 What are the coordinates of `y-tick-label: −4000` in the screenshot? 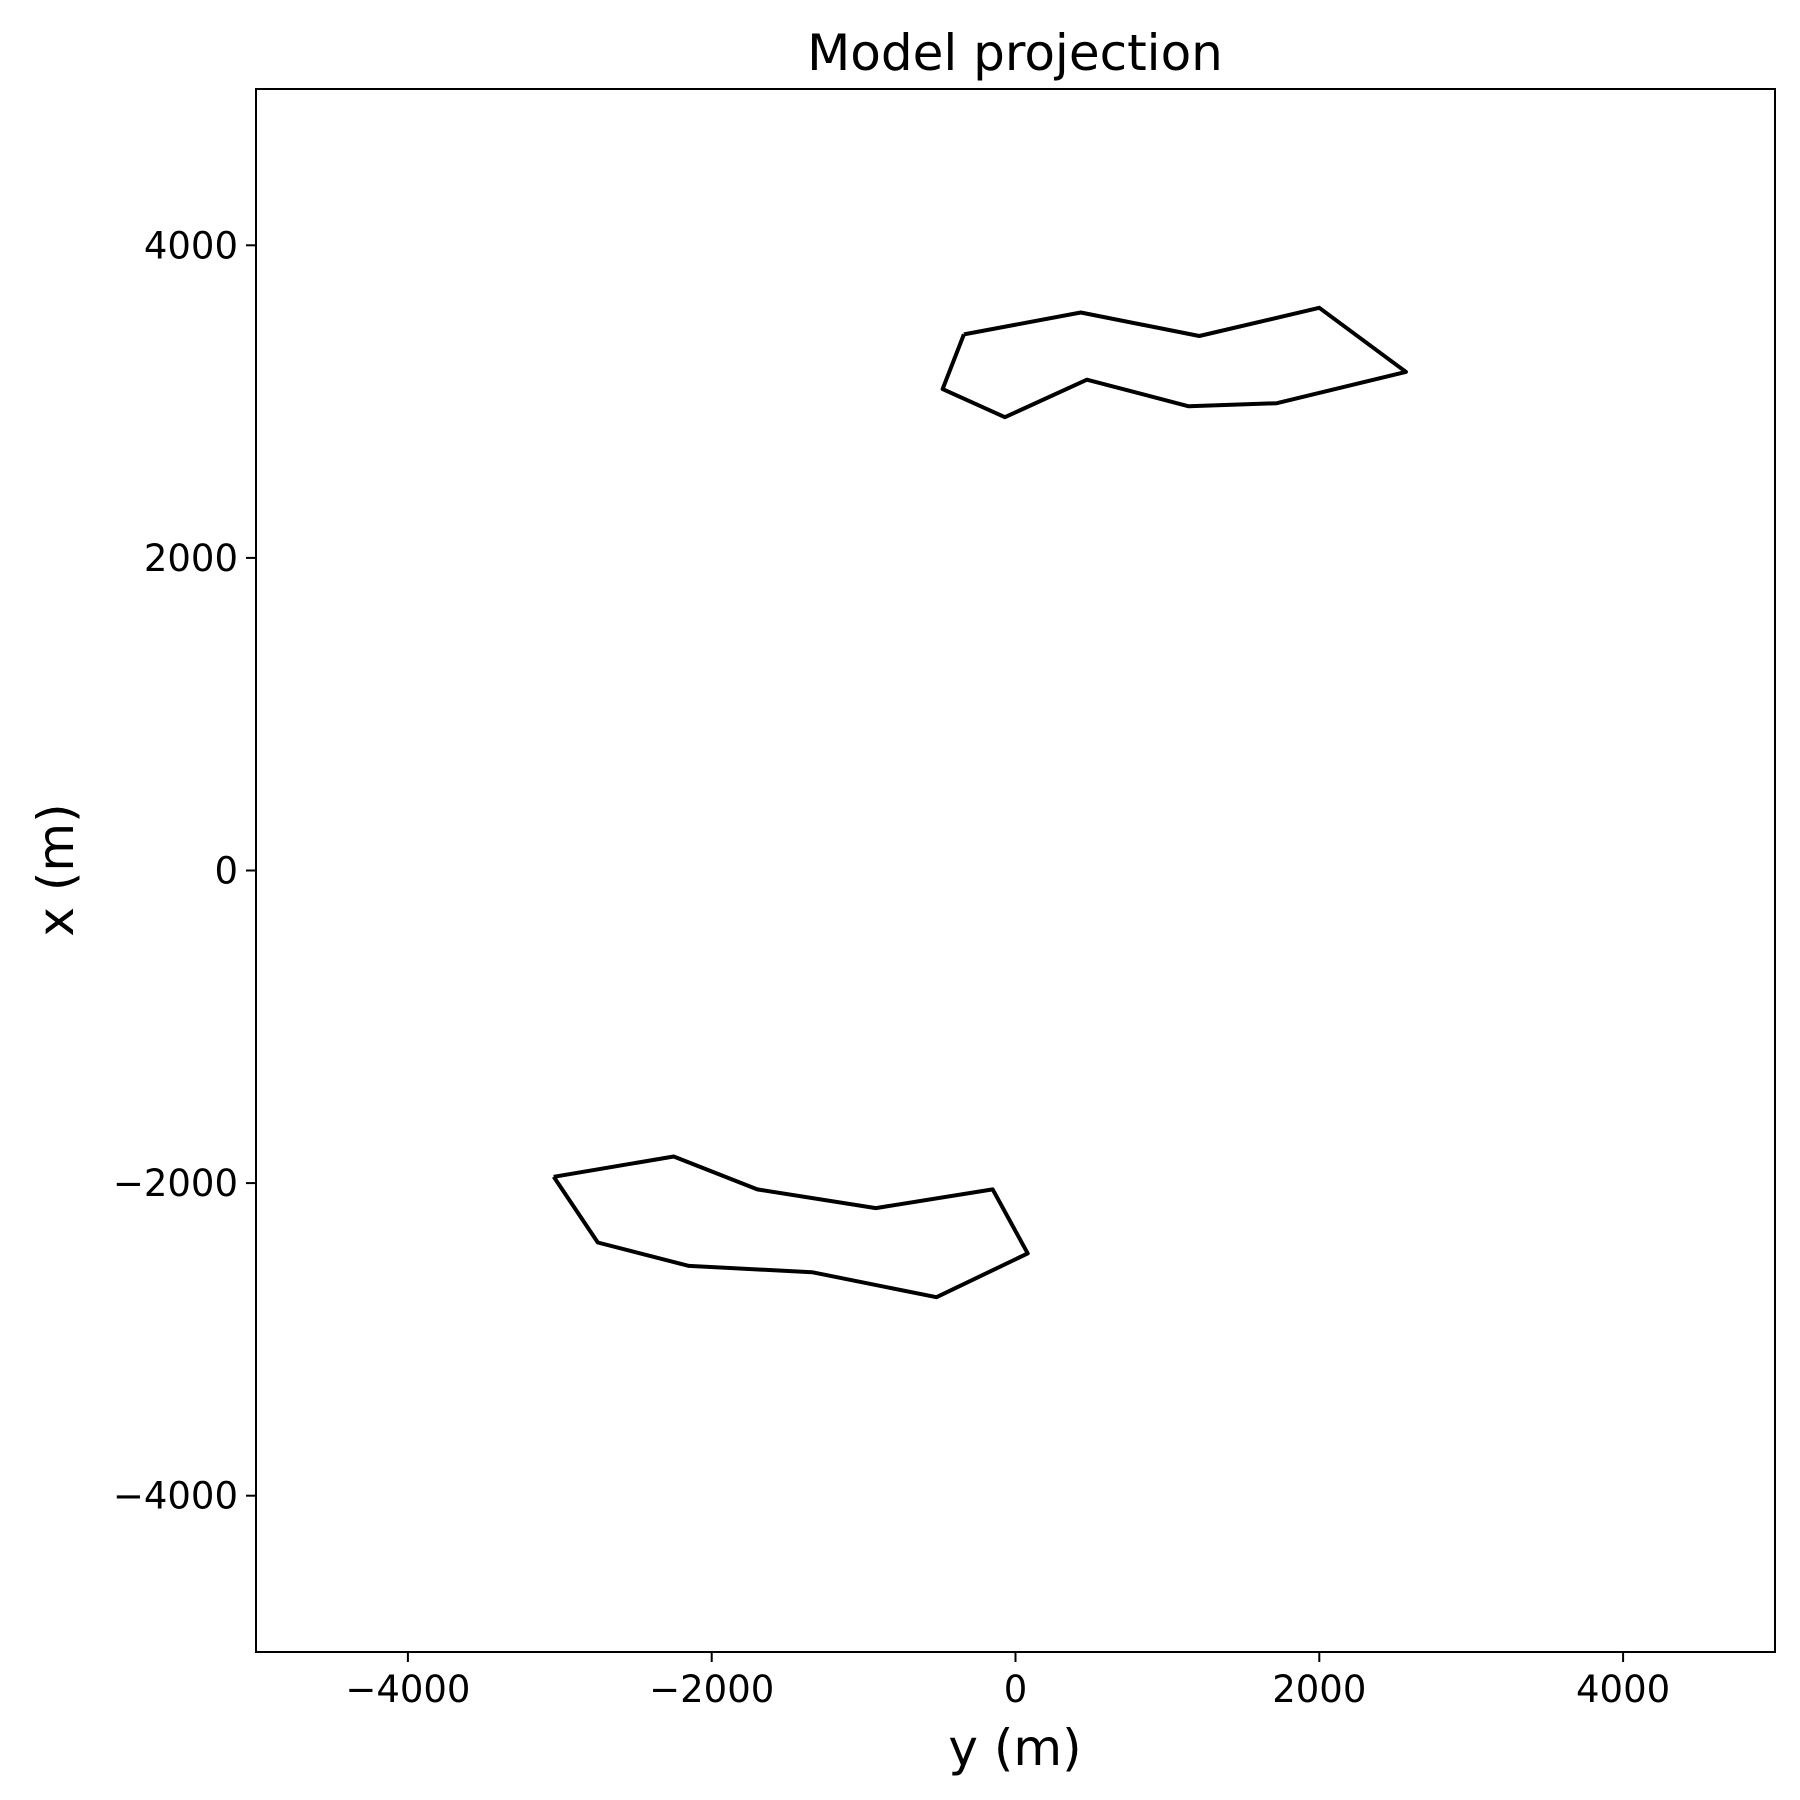 It's located at (175, 1496).